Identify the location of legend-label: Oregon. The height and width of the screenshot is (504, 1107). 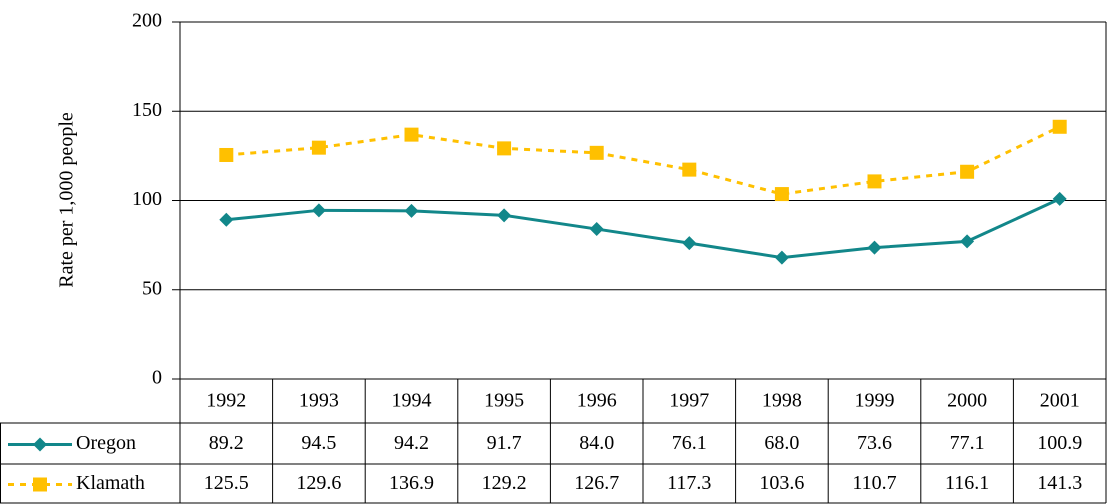
(106, 443).